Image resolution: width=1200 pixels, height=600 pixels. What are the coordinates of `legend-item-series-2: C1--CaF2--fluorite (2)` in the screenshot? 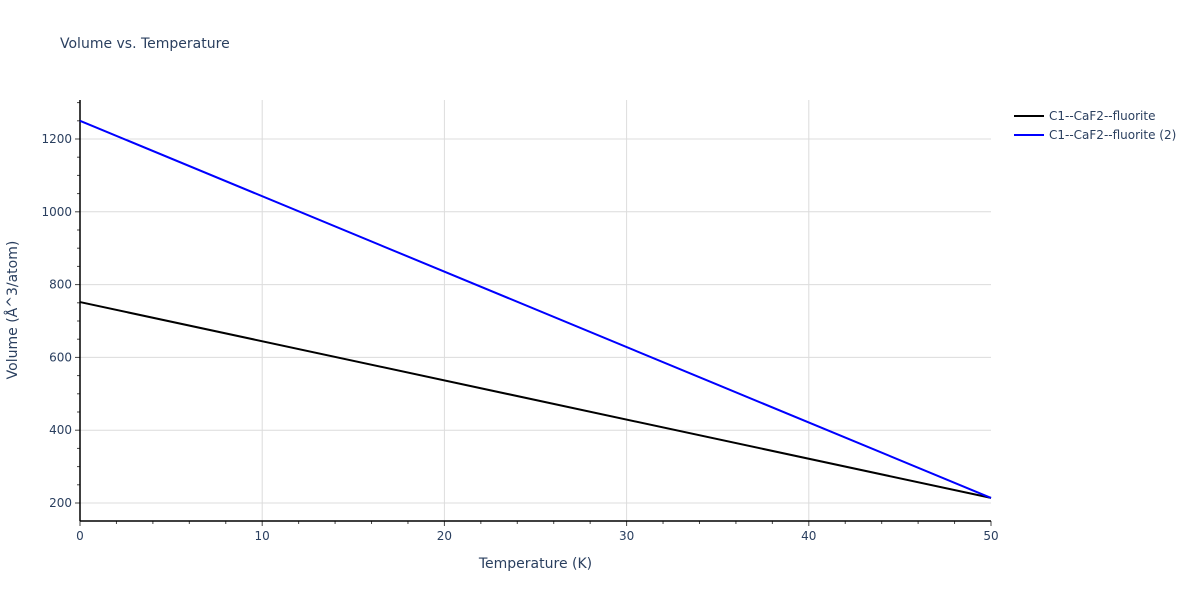 It's located at (1095, 134).